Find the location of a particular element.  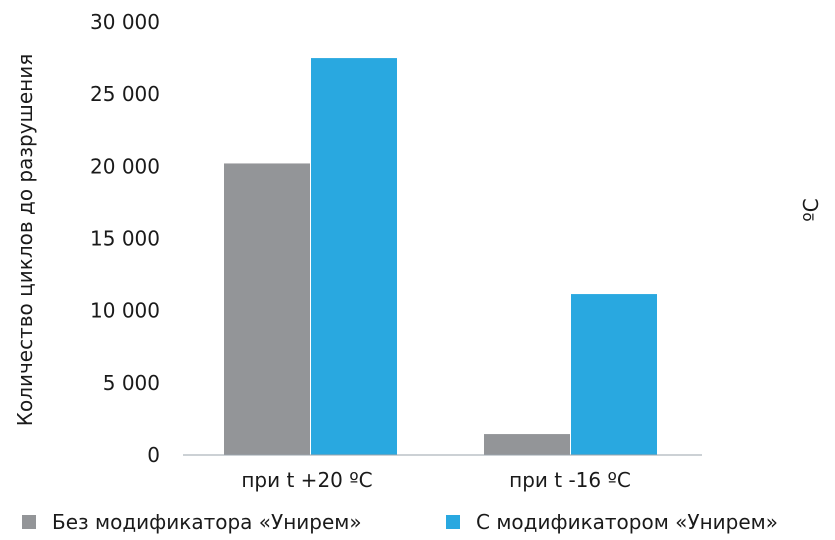

legend-label: С модификатором «Унирем» is located at coordinates (627, 522).